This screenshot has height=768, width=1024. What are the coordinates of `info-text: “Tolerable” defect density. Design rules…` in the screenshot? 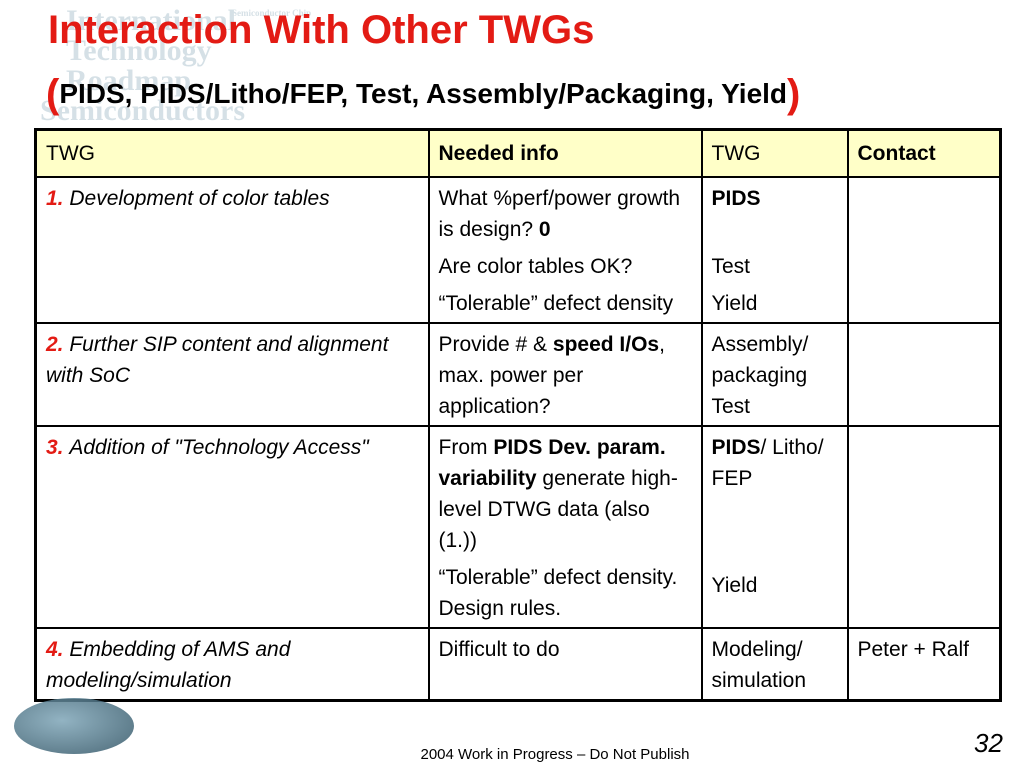 It's located at (558, 593).